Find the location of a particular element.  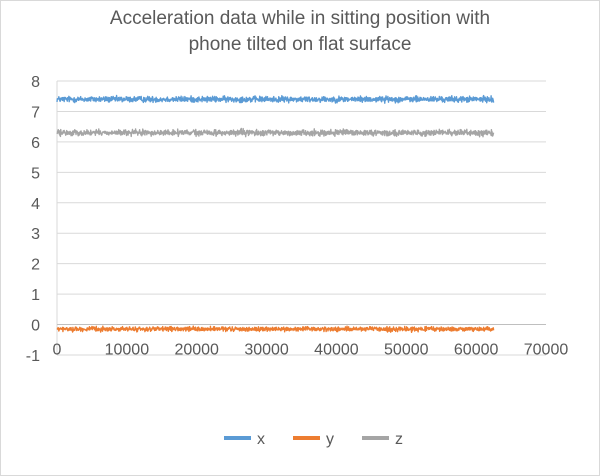

chart-title-line-2: phone tilted on flat surface is located at coordinates (300, 44).